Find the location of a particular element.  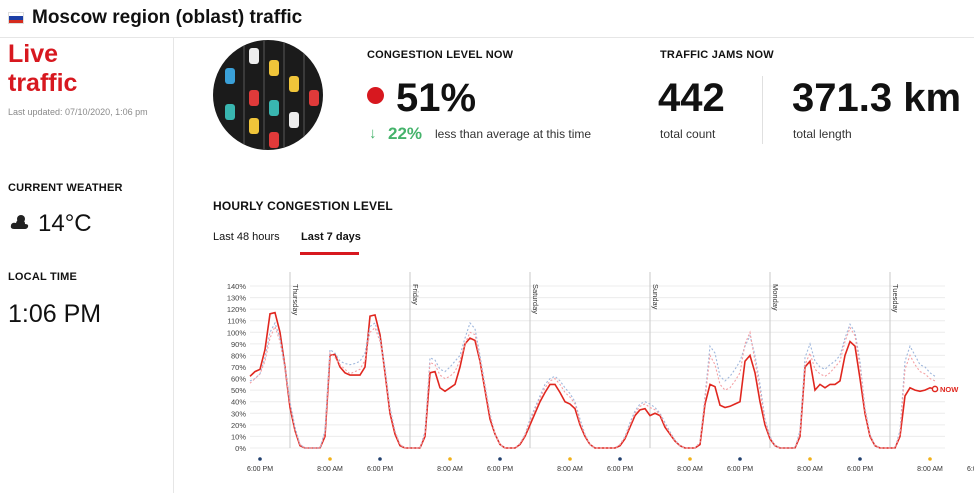

y-tick-label: 50% is located at coordinates (238, 390).